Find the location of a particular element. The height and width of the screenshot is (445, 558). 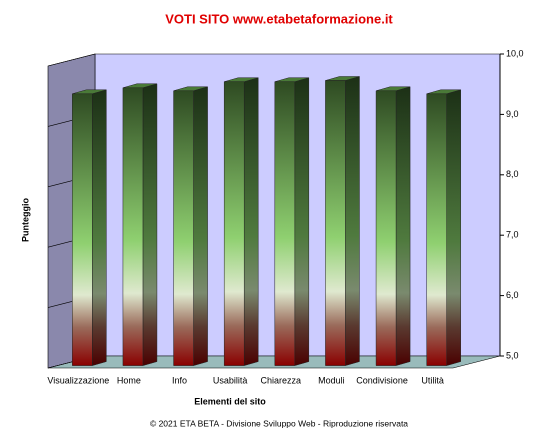

grid-line is located at coordinates (71, 60).